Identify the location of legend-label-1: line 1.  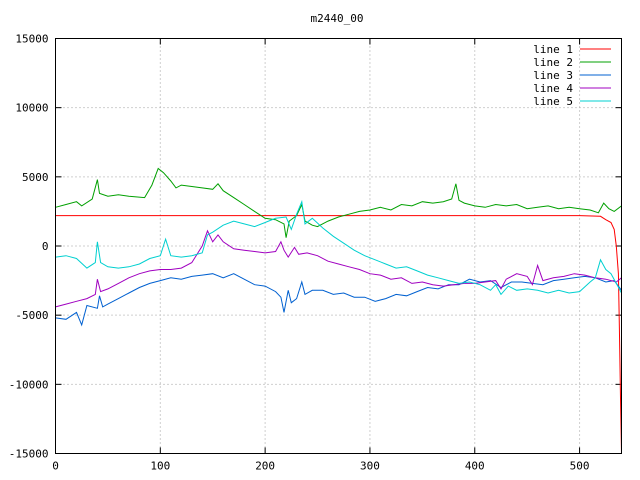
(553, 49).